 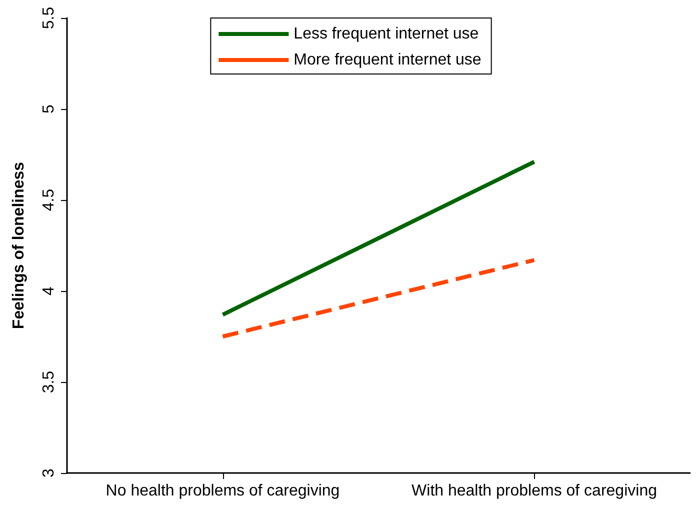 I want to click on legend-label: More frequent internet use, so click(x=388, y=60).